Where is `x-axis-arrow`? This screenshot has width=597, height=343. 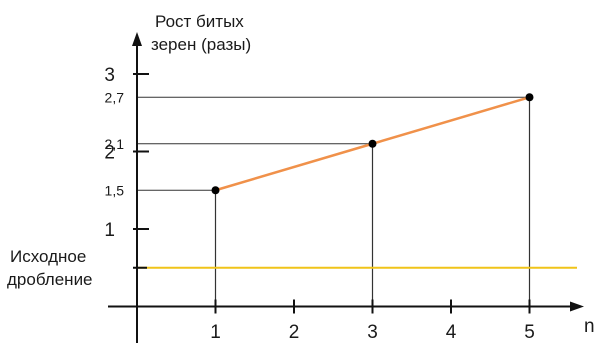 x-axis-arrow is located at coordinates (577, 306).